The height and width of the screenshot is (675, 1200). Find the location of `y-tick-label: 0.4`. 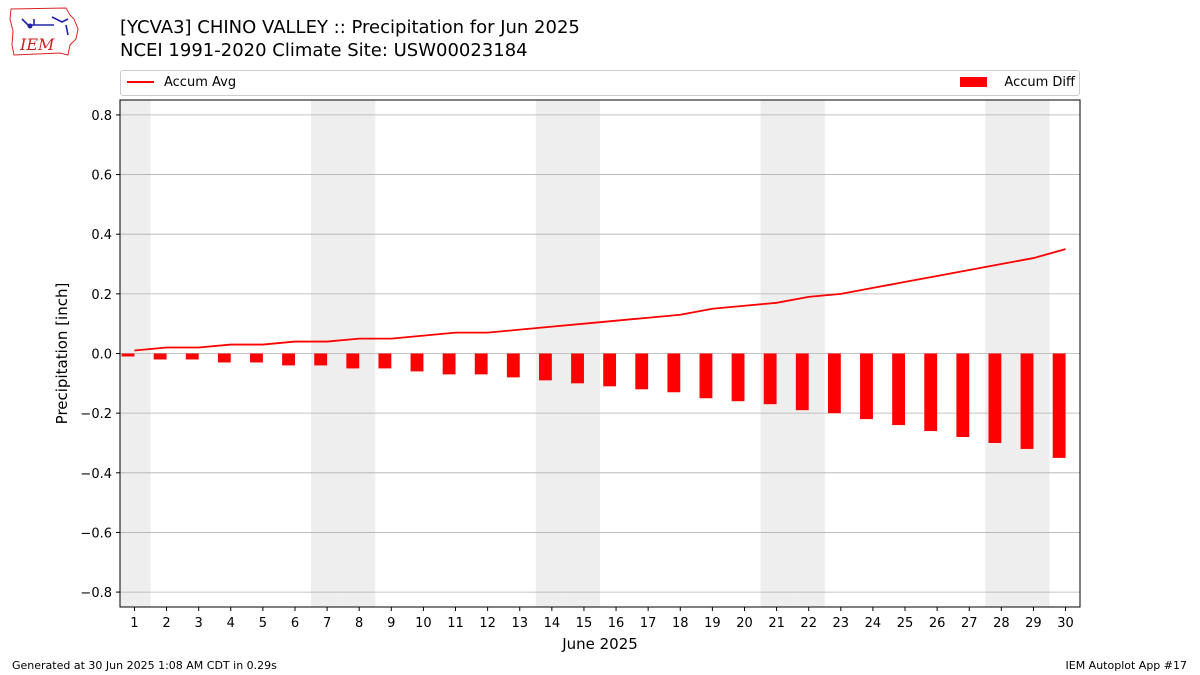

y-tick-label: 0.4 is located at coordinates (101, 235).